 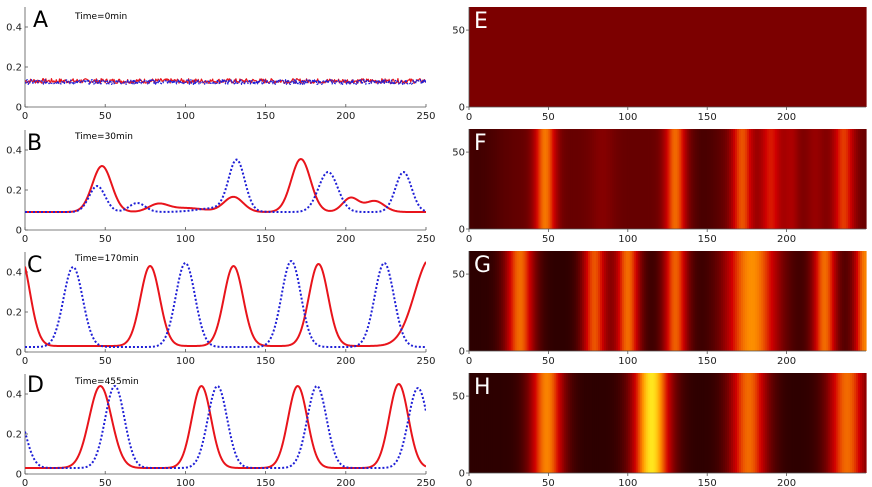 What do you see at coordinates (265, 482) in the screenshot?
I see `x-tick-label: 150` at bounding box center [265, 482].